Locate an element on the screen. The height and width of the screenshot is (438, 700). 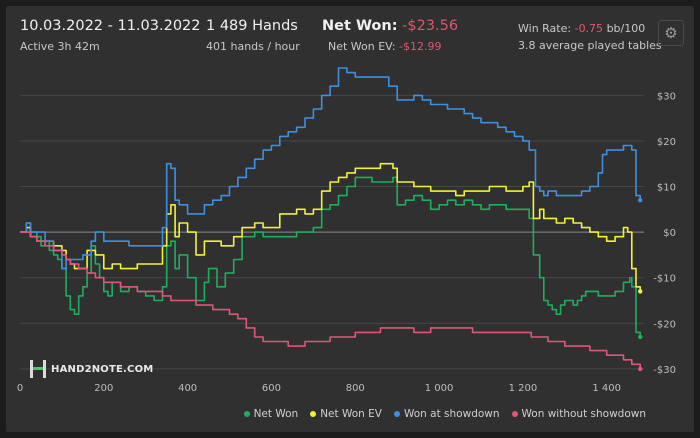
net-won-ev: Net Won EV: -$12.99 is located at coordinates (385, 46).